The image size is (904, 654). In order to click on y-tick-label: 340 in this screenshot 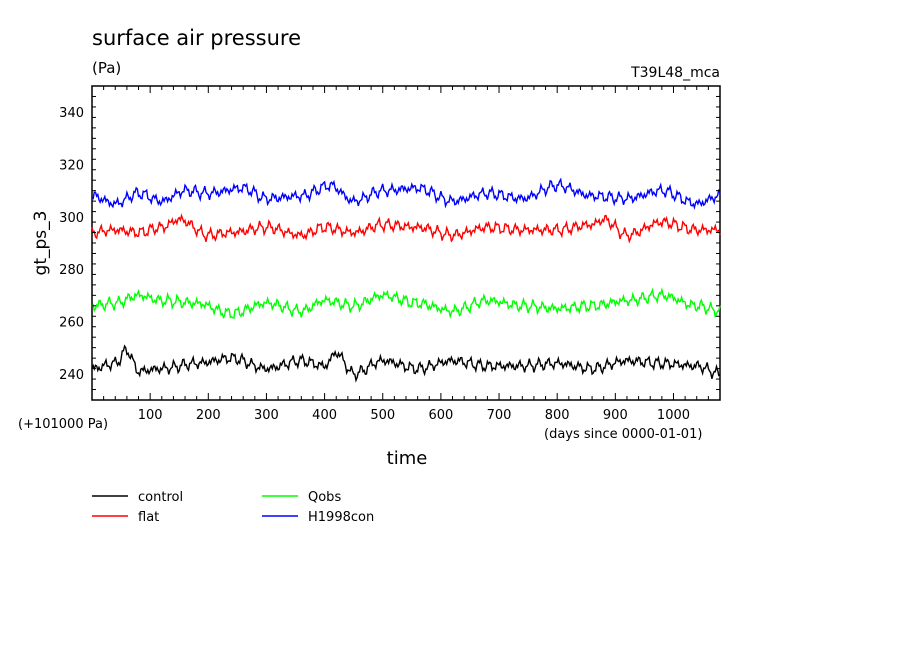, I will do `click(71, 113)`.